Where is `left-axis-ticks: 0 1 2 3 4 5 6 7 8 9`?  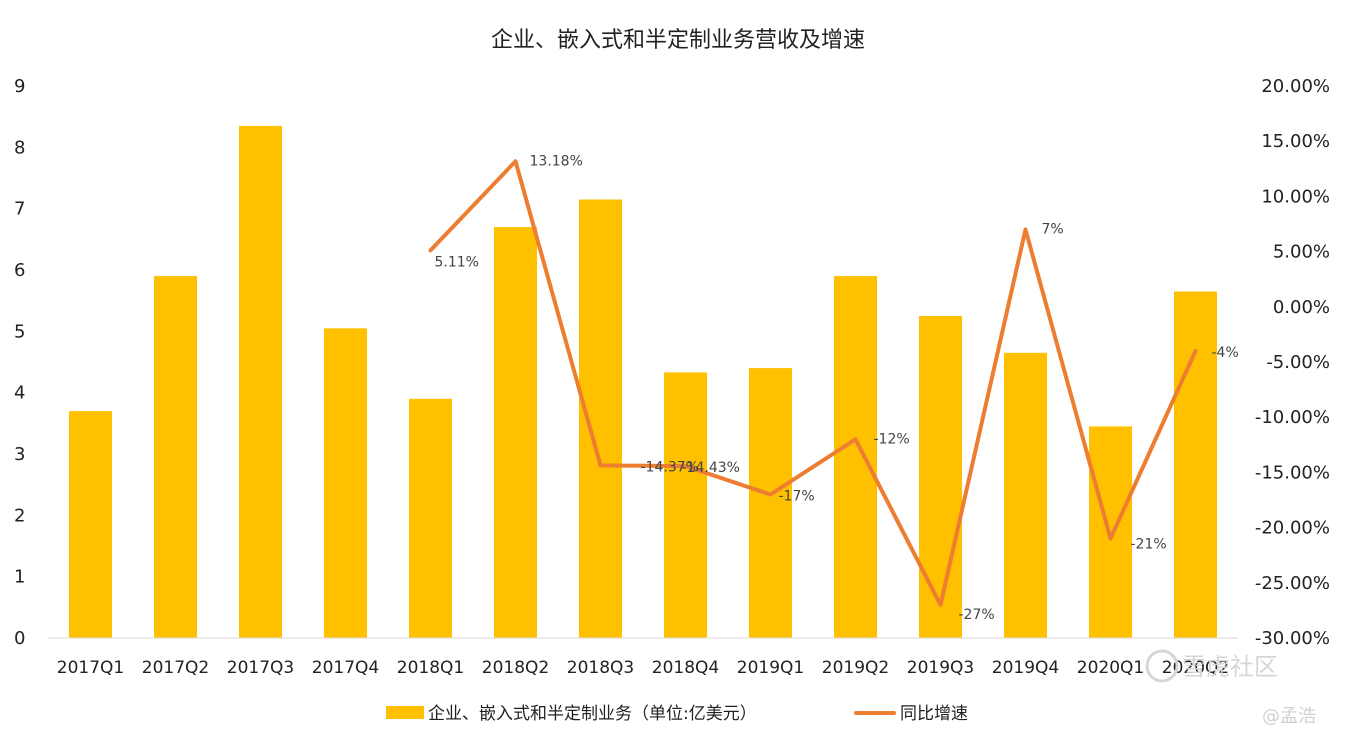 left-axis-ticks: 0 1 2 3 4 5 6 7 8 9 is located at coordinates (19, 362).